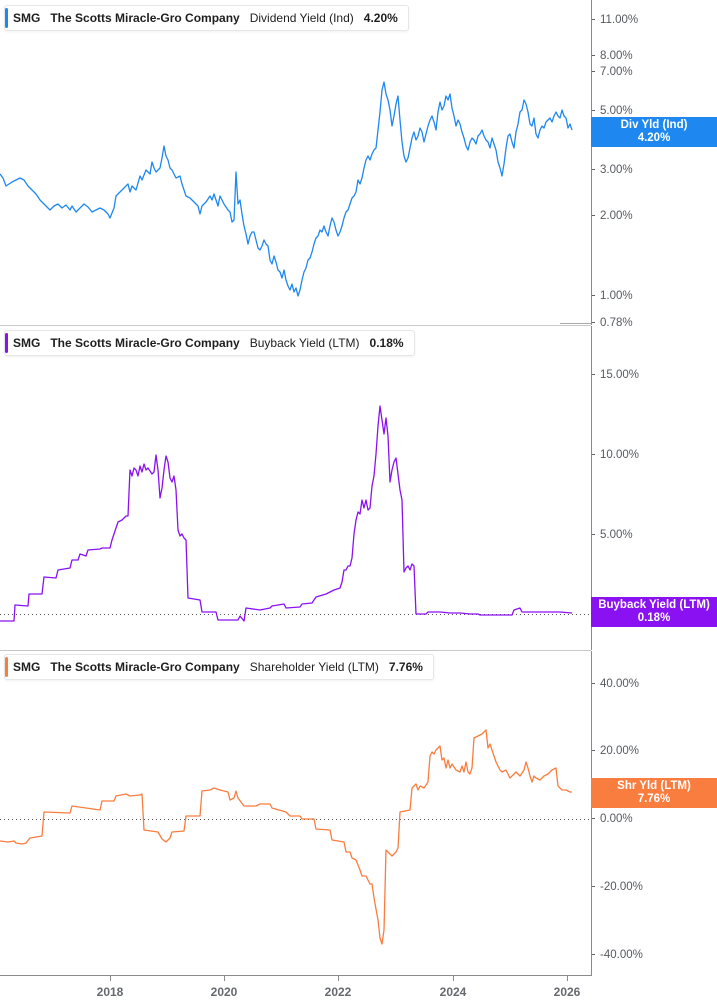 This screenshot has height=1005, width=717. Describe the element at coordinates (612, 56) in the screenshot. I see `y-tick-label: 8.00%` at that location.